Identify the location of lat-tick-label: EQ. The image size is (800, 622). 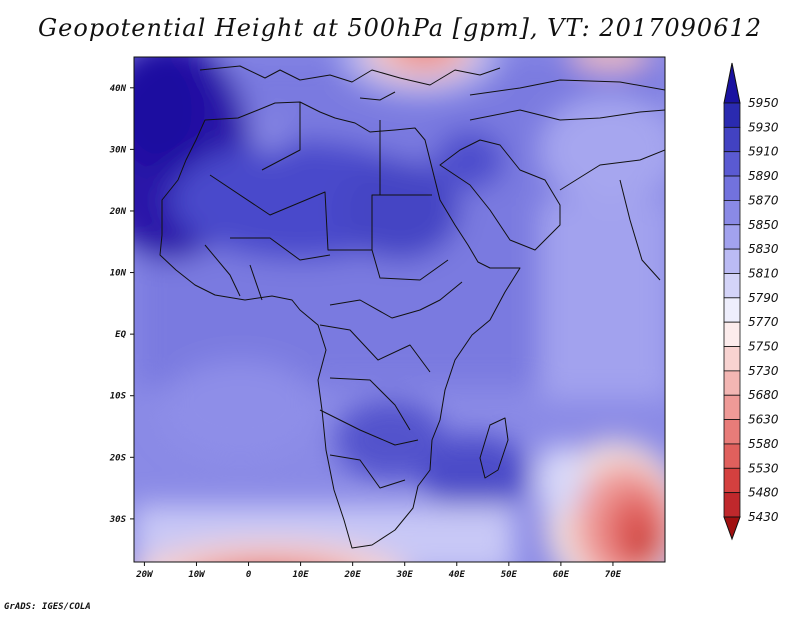
(120, 335).